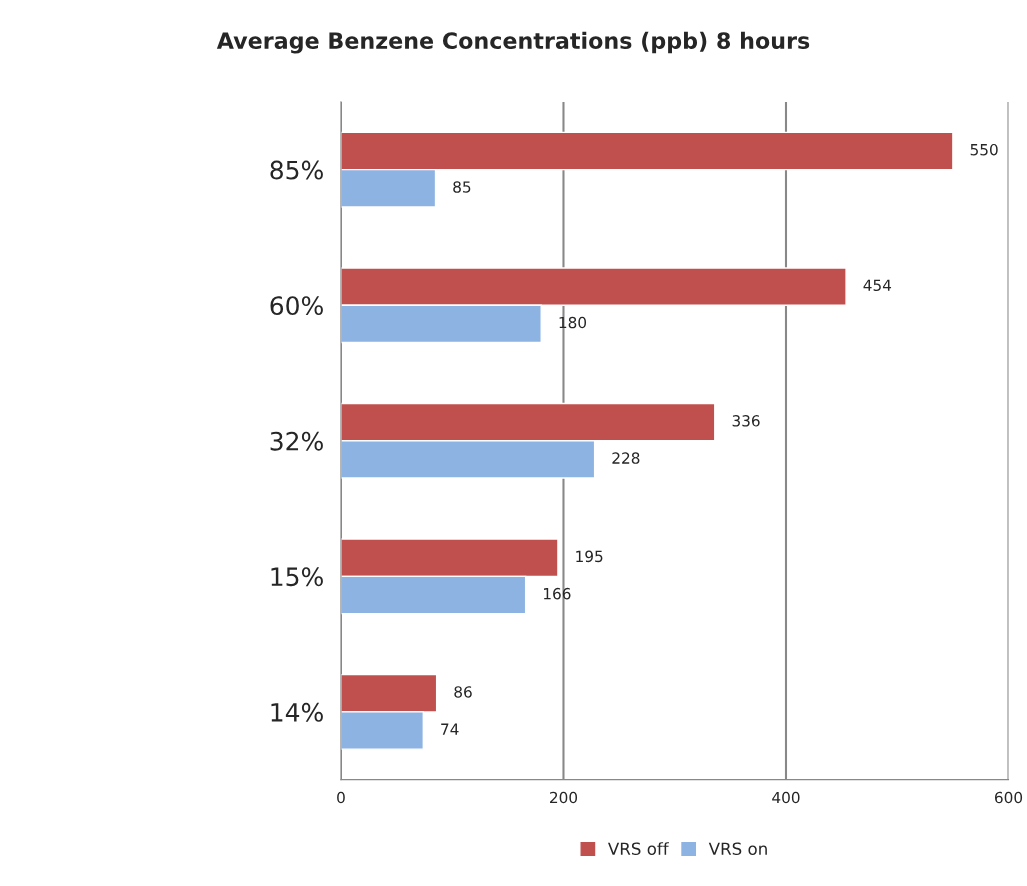  Describe the element at coordinates (786, 797) in the screenshot. I see `x-tick-label: 400` at that location.